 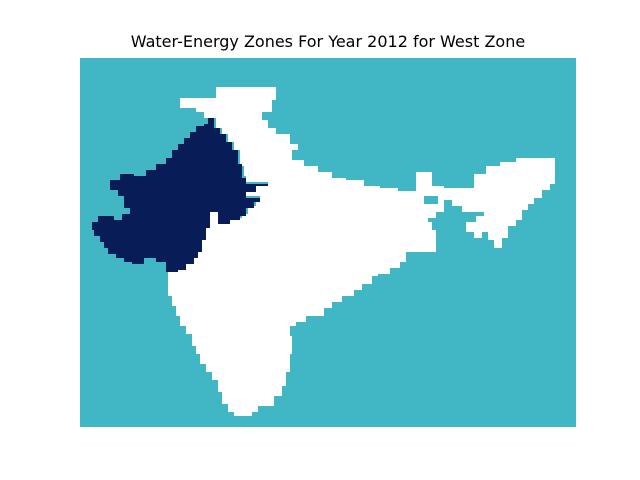 I want to click on west-zone-region, so click(x=180, y=195).